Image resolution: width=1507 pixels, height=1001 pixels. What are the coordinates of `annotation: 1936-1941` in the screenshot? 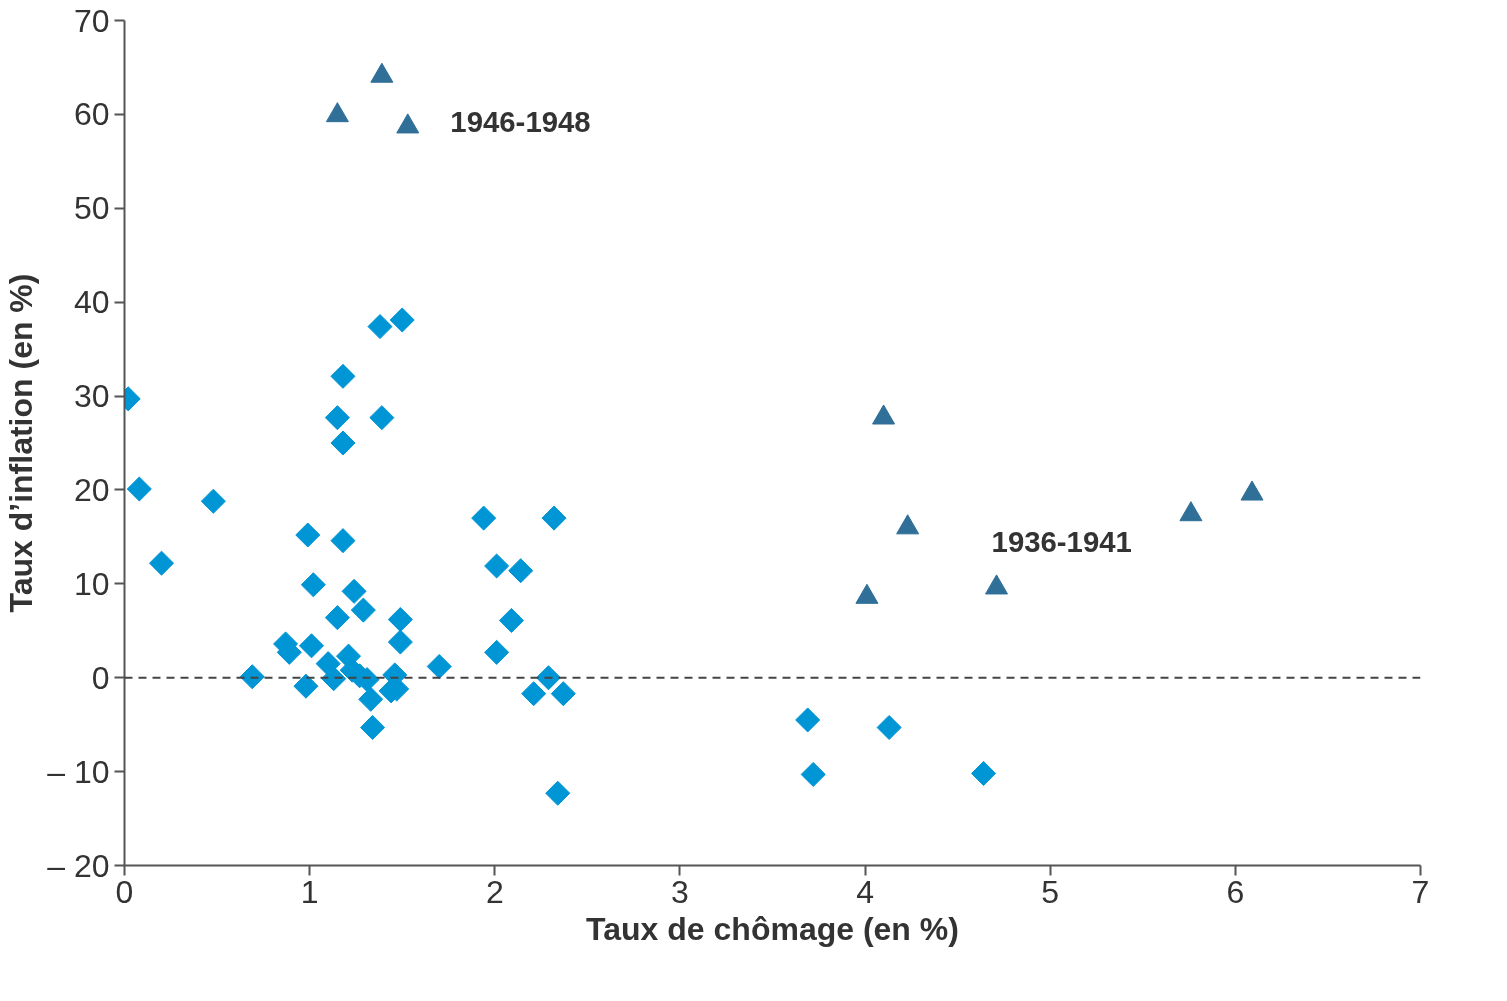 It's located at (1061, 542).